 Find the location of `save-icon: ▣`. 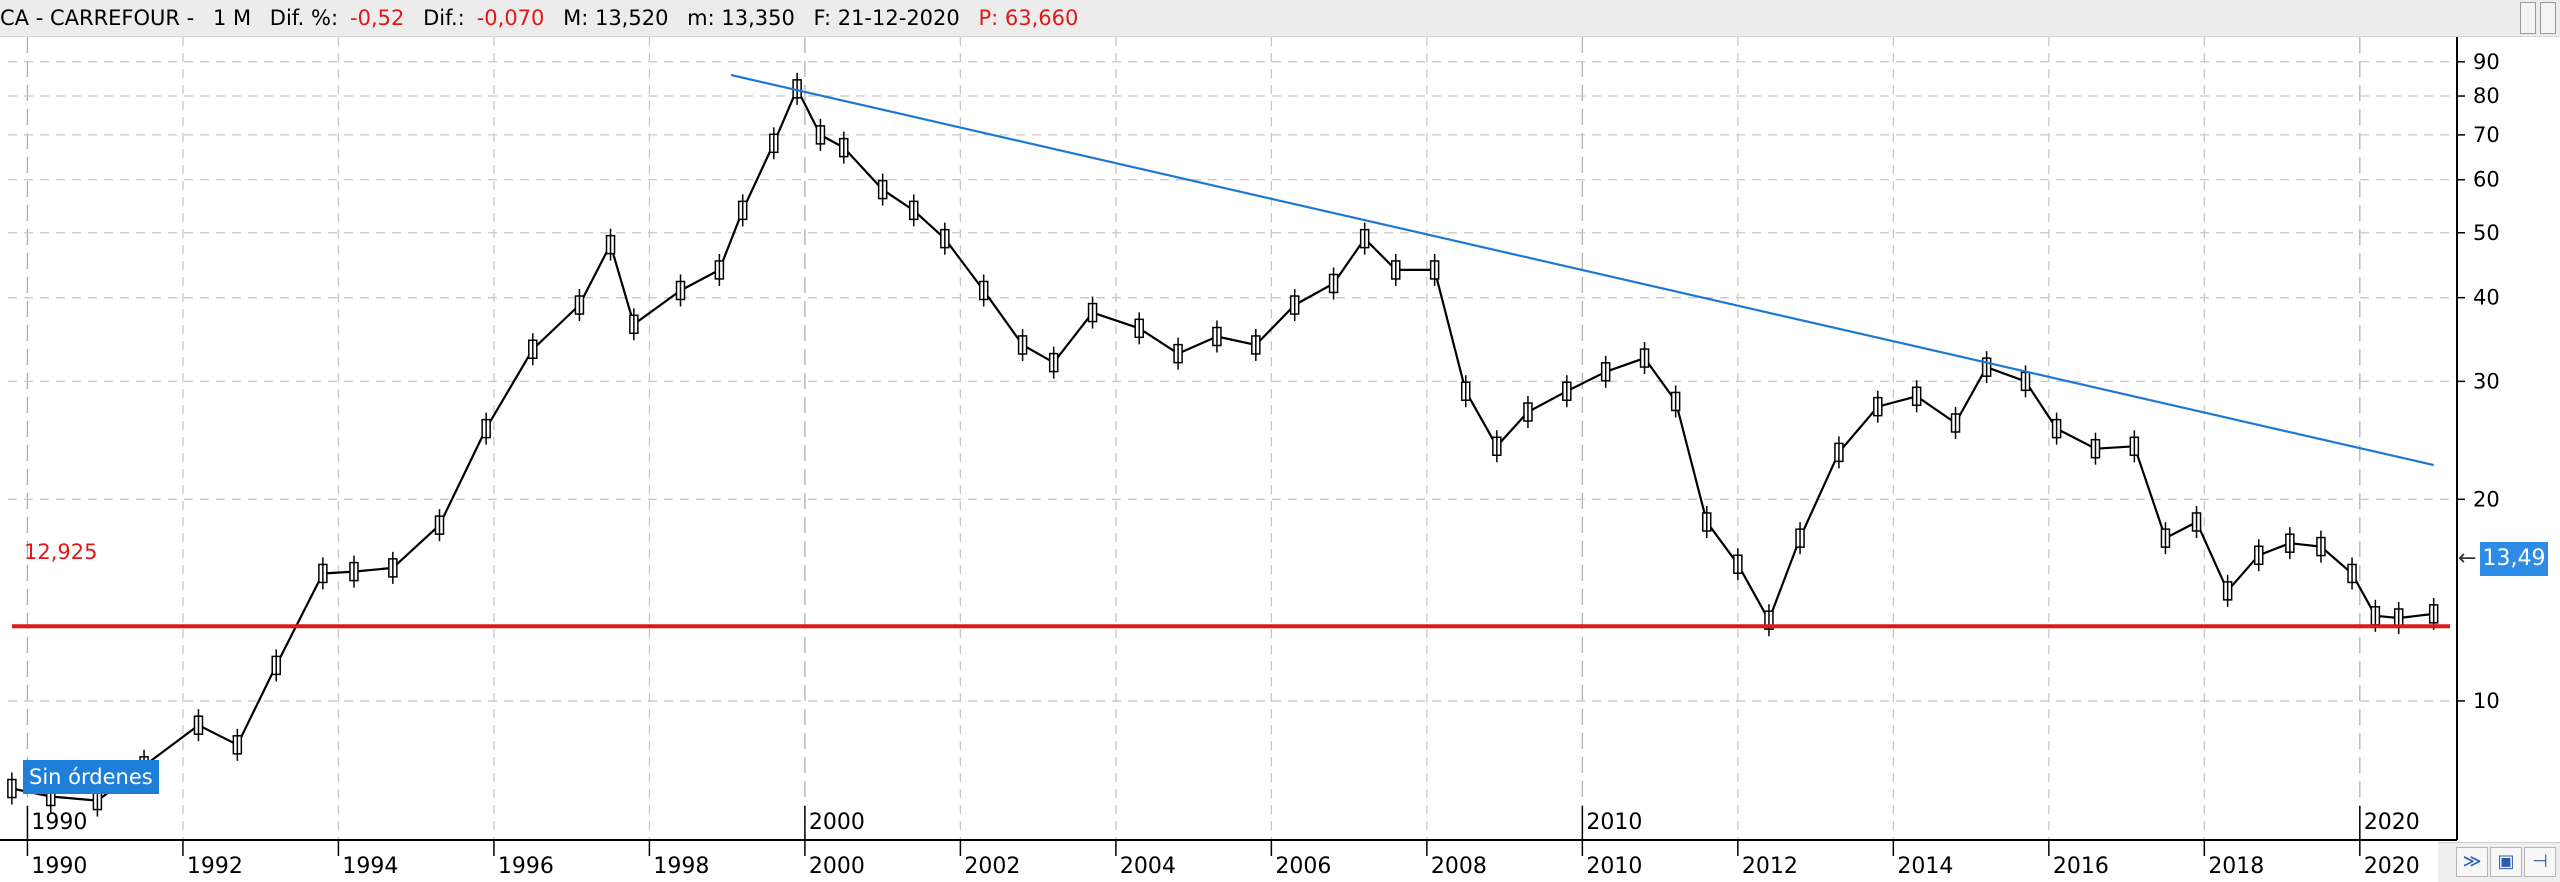

save-icon: ▣ is located at coordinates (2506, 862).